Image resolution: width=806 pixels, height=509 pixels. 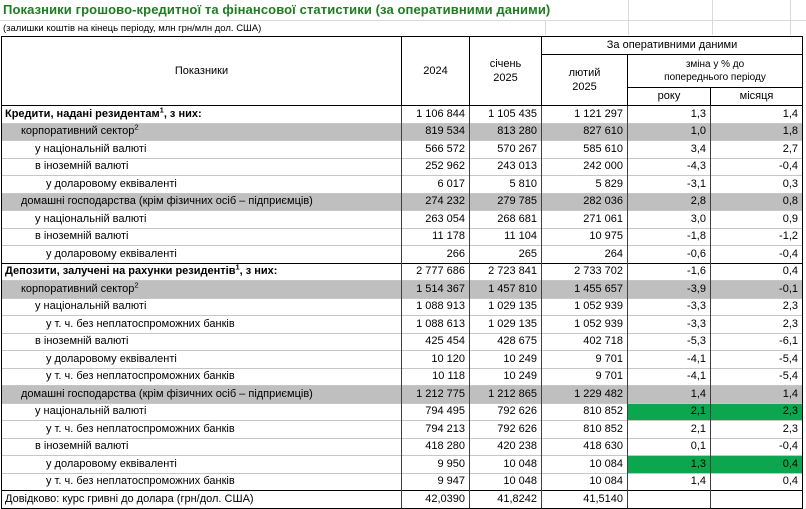 What do you see at coordinates (669, 306) in the screenshot?
I see `change-year-pct: -3,3` at bounding box center [669, 306].